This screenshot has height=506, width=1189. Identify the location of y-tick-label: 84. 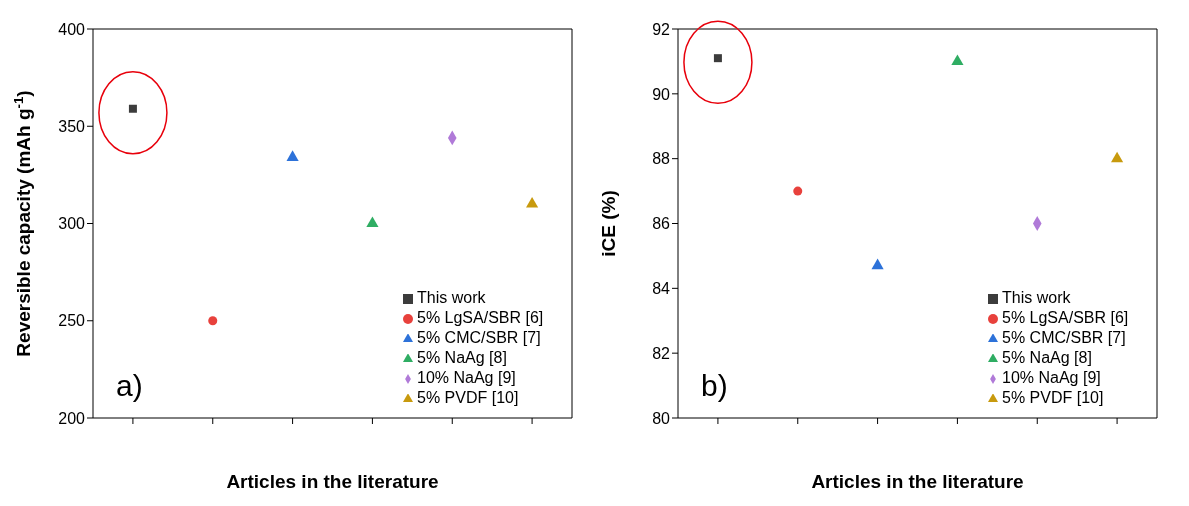
(661, 289).